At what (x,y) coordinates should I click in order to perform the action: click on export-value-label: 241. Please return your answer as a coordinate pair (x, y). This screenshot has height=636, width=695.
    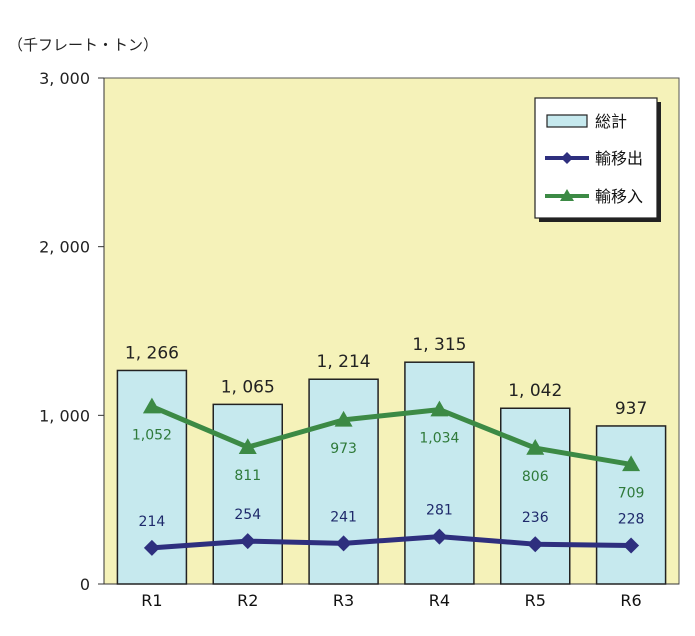
    Looking at the image, I should click on (343, 517).